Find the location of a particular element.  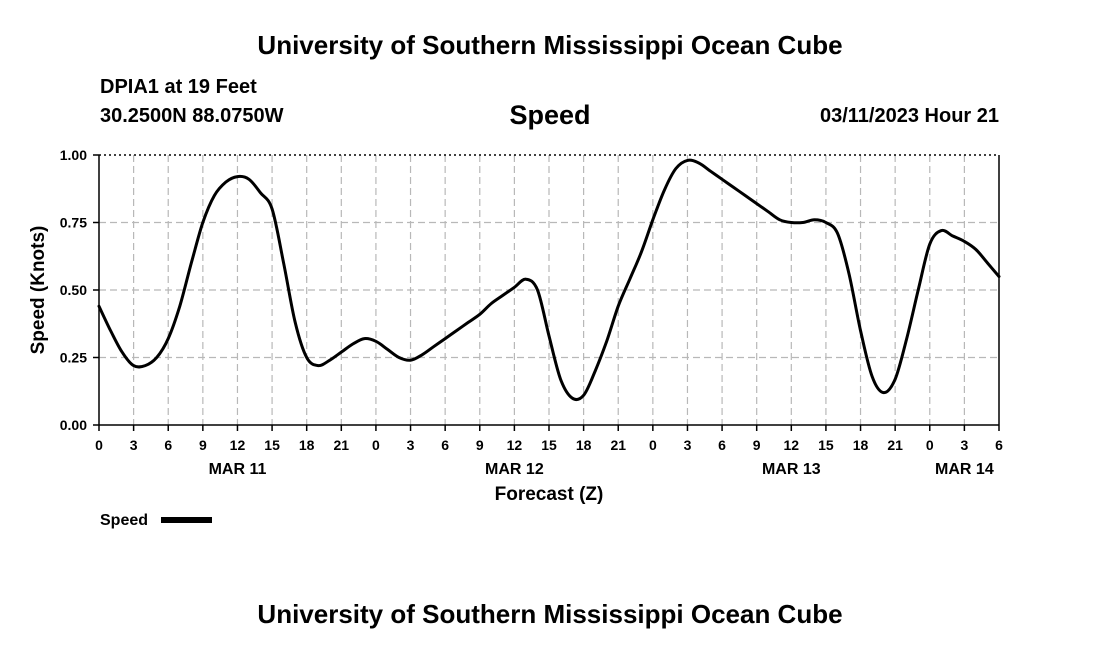

y-tick-label: 0.00 is located at coordinates (73, 425).